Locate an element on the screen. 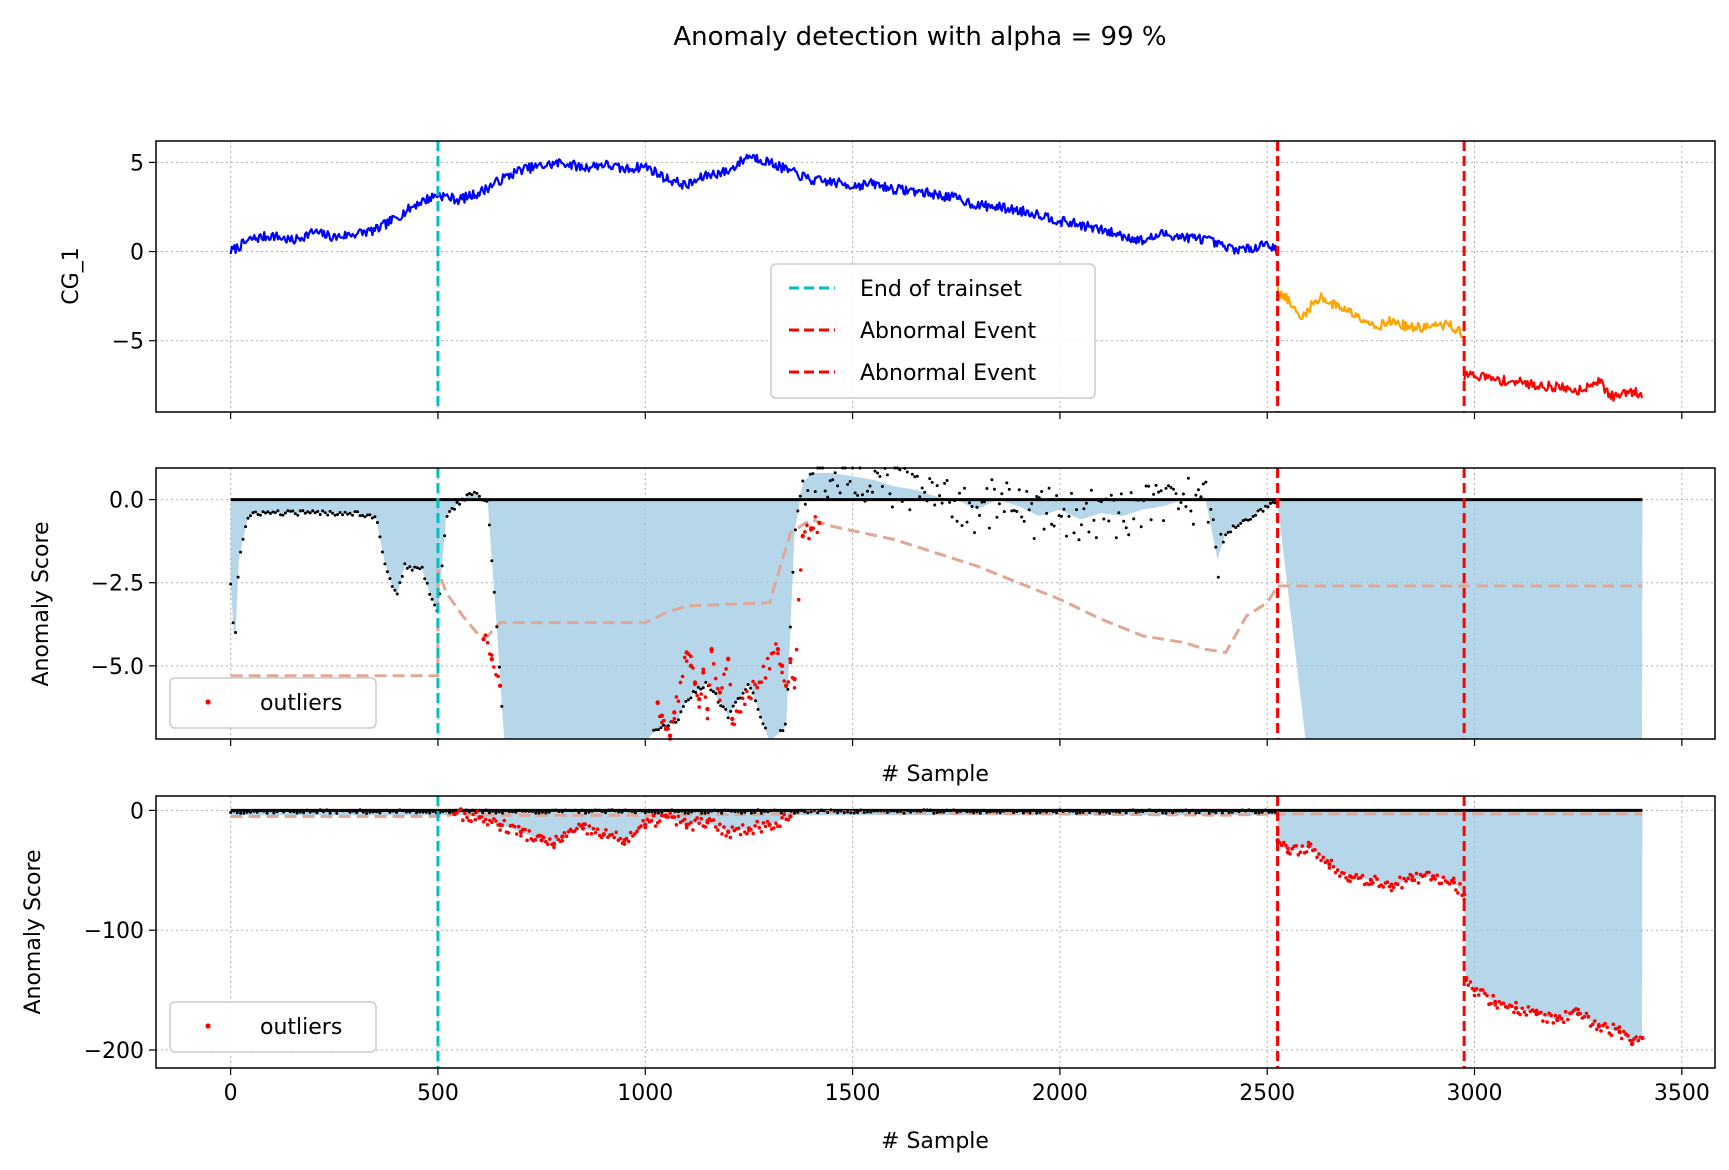 The width and height of the screenshot is (1729, 1170). panel3-x-label: # Sample is located at coordinates (935, 1141).